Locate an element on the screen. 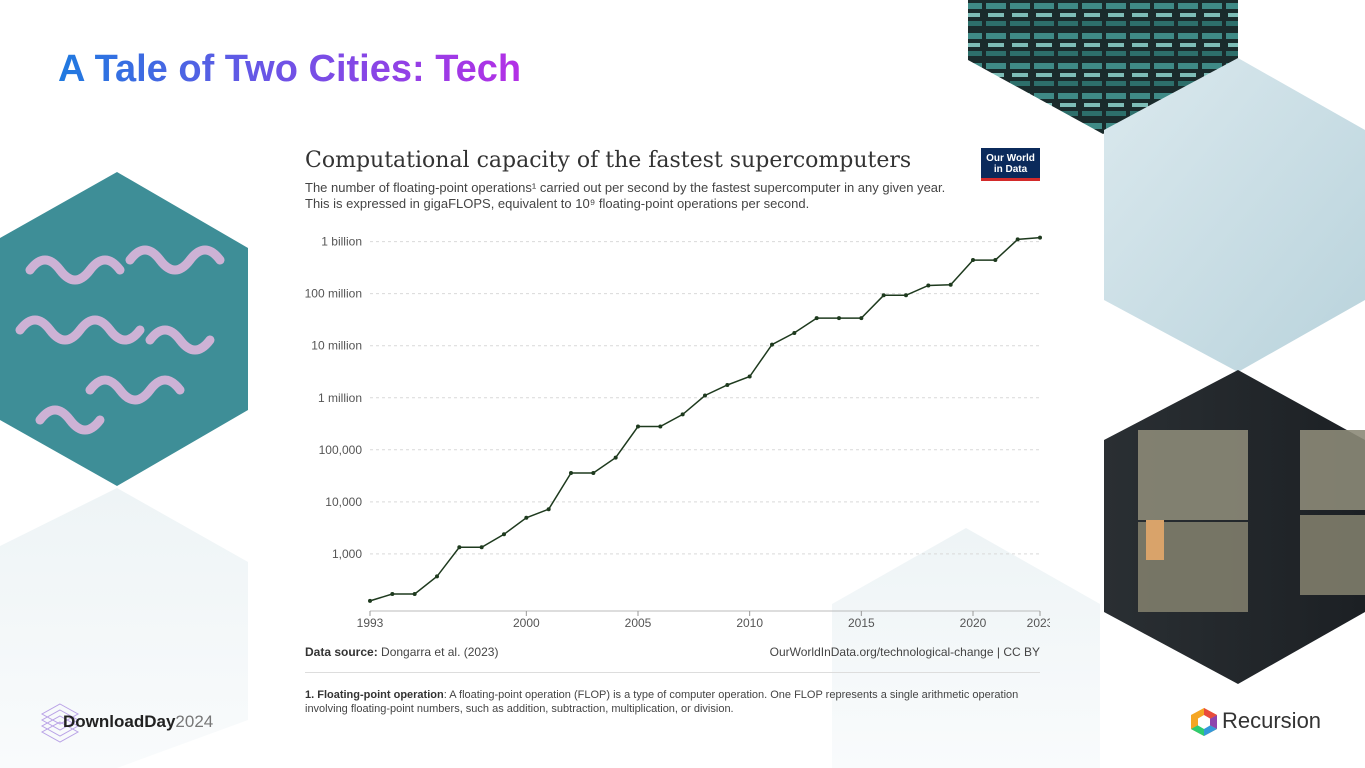 The width and height of the screenshot is (1365, 768). data-point-2012 is located at coordinates (794, 332).